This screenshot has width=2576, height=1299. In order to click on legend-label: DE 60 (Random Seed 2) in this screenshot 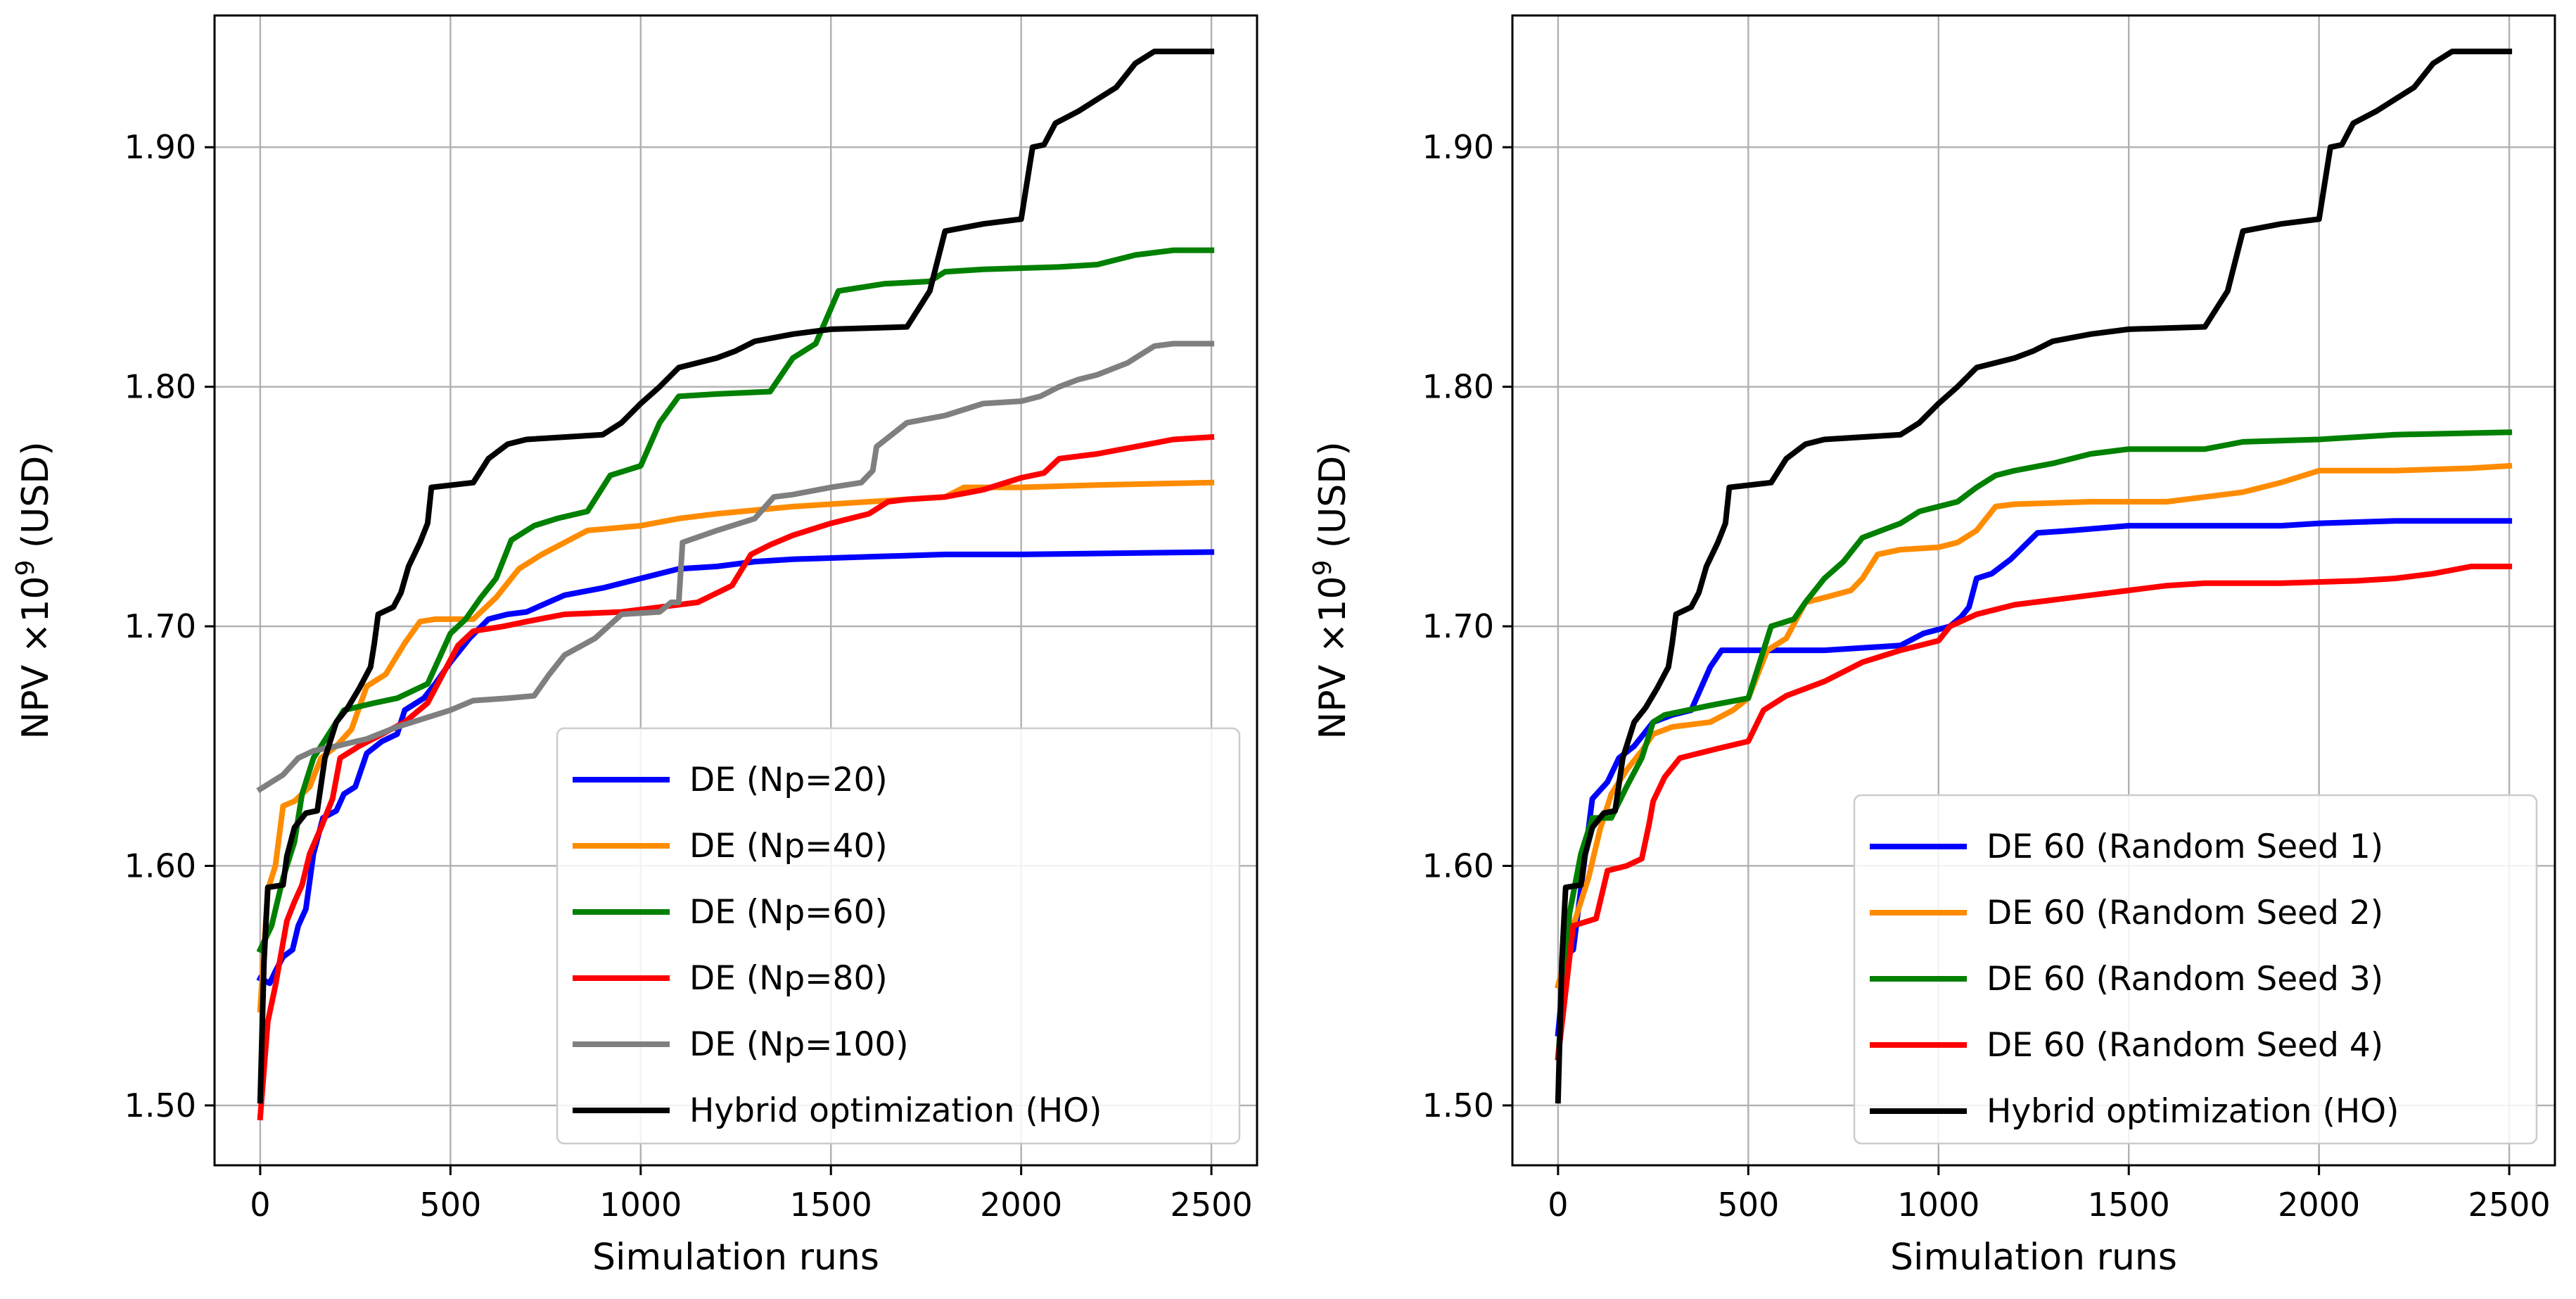, I will do `click(2185, 913)`.